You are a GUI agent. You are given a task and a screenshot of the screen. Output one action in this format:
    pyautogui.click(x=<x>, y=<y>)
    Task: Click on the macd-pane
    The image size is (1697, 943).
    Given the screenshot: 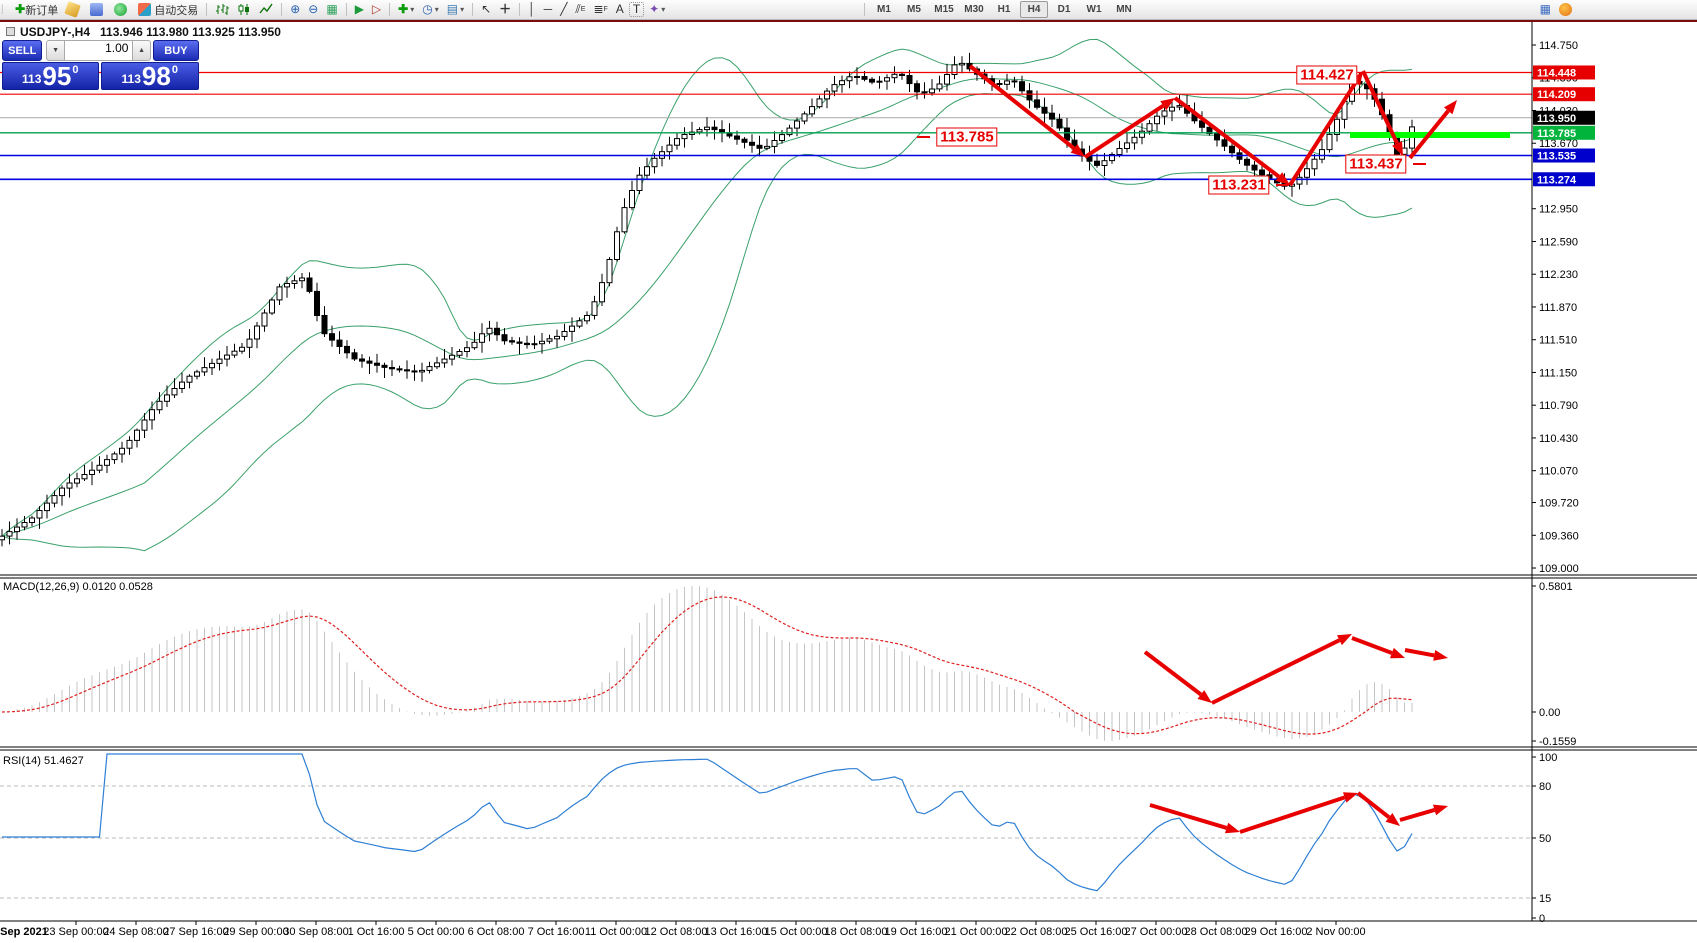 What is the action you would take?
    pyautogui.click(x=707, y=663)
    